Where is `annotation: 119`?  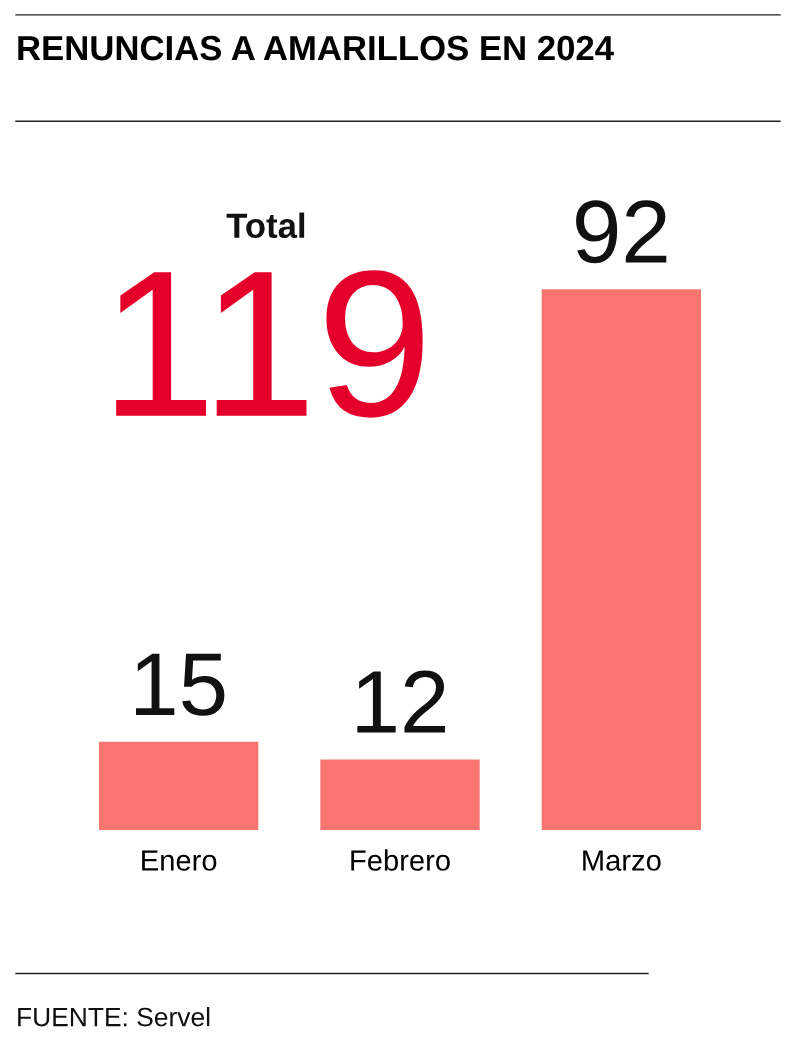
annotation: 119 is located at coordinates (269, 344).